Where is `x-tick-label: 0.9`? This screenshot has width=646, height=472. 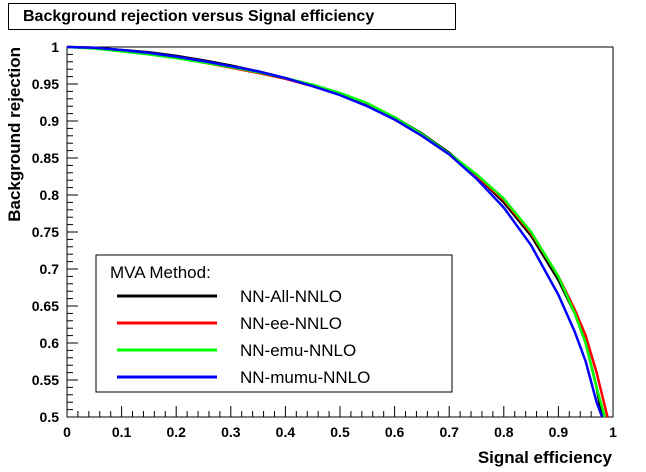
x-tick-label: 0.9 is located at coordinates (559, 432).